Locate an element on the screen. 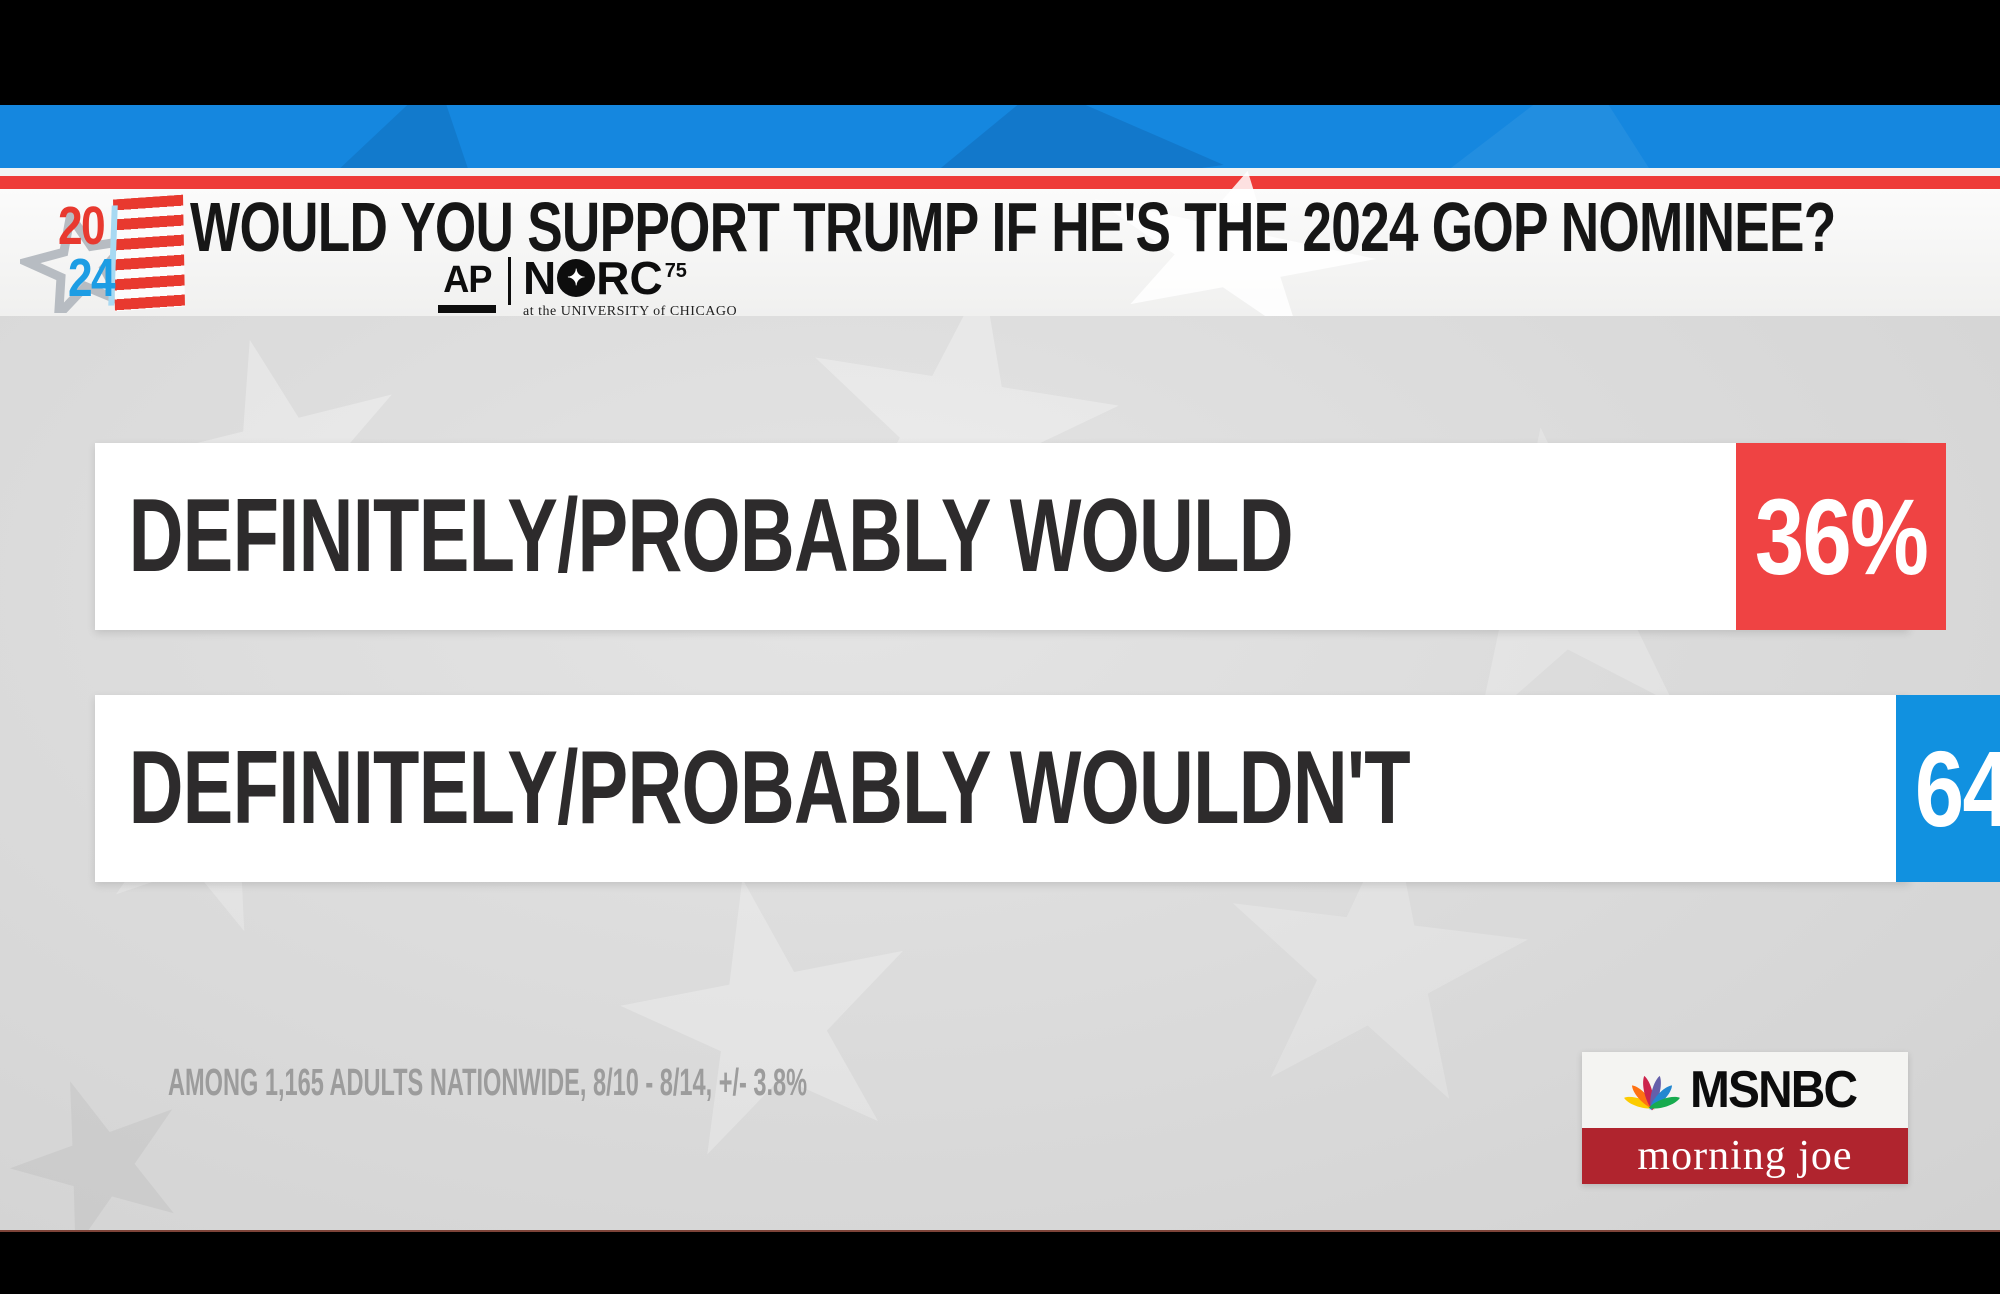 The height and width of the screenshot is (1294, 2000). logo-2024-bottom: 24 is located at coordinates (92, 278).